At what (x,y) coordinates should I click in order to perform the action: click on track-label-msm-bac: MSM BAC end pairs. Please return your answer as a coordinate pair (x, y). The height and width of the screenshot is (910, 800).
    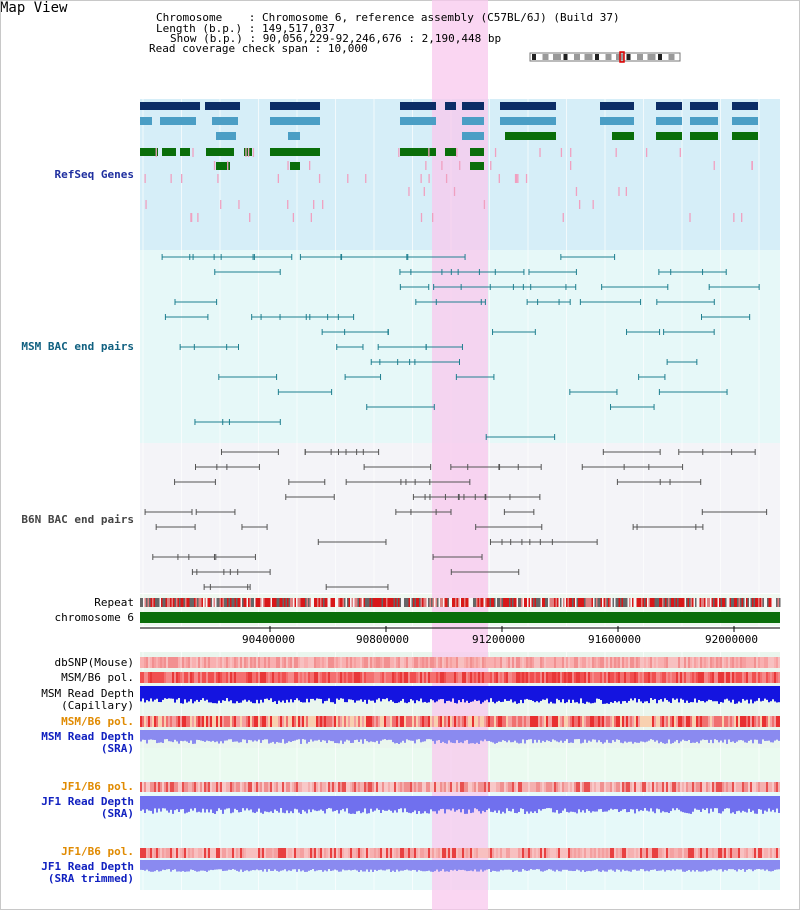
    Looking at the image, I should click on (77, 346).